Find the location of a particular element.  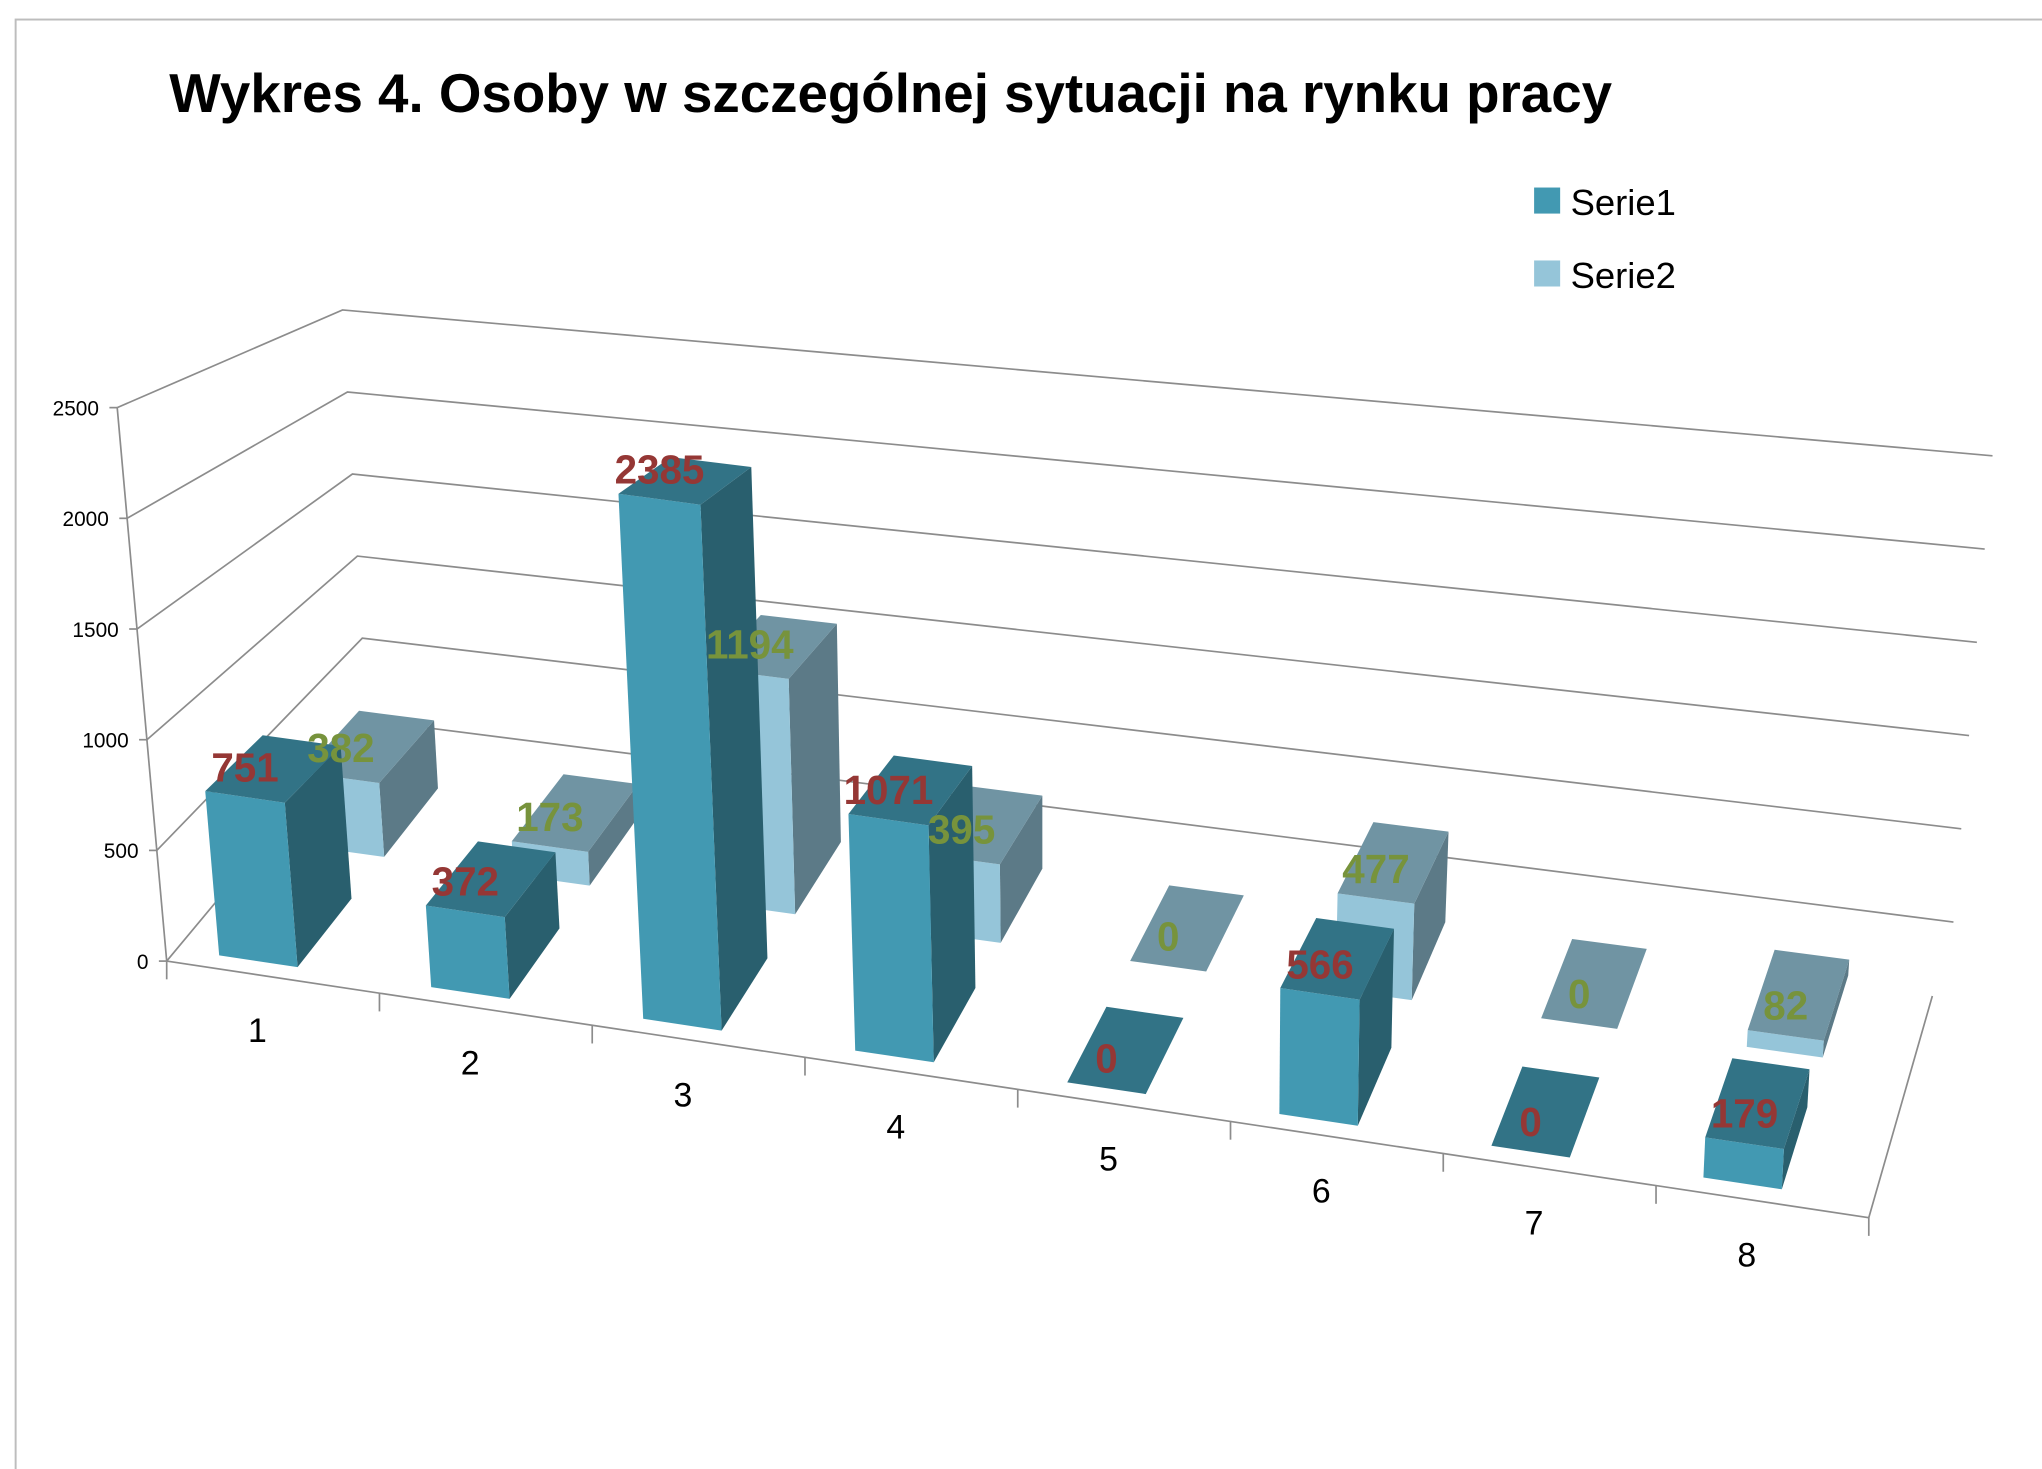

x-tick-label: 6 is located at coordinates (1321, 1192).